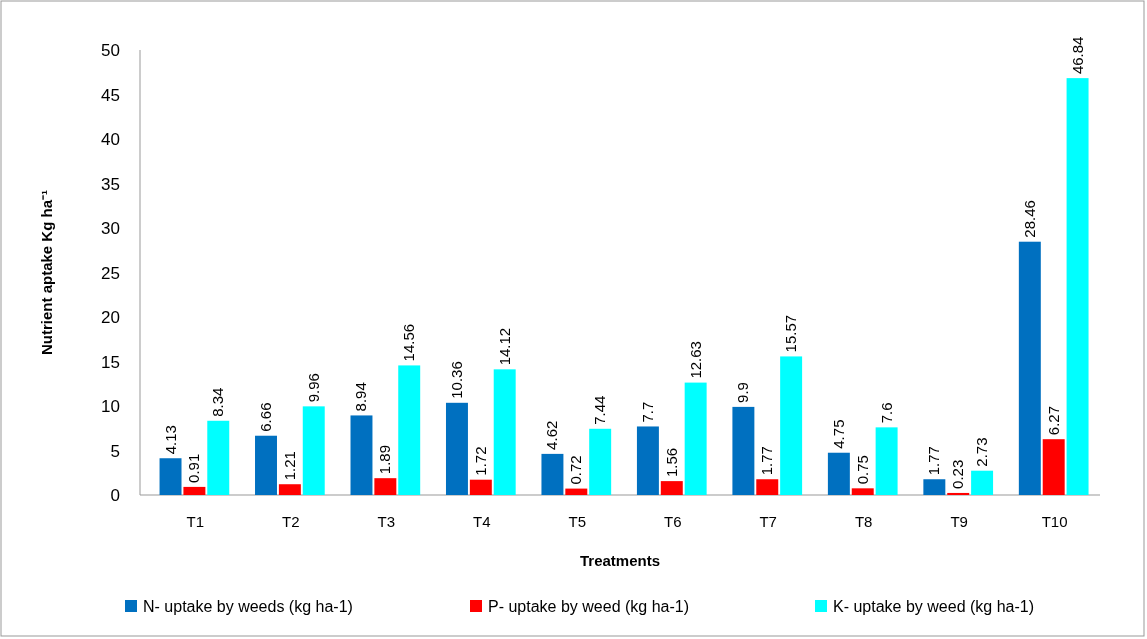 The width and height of the screenshot is (1147, 639). Describe the element at coordinates (110, 273) in the screenshot. I see `y-tick-label: 25` at that location.